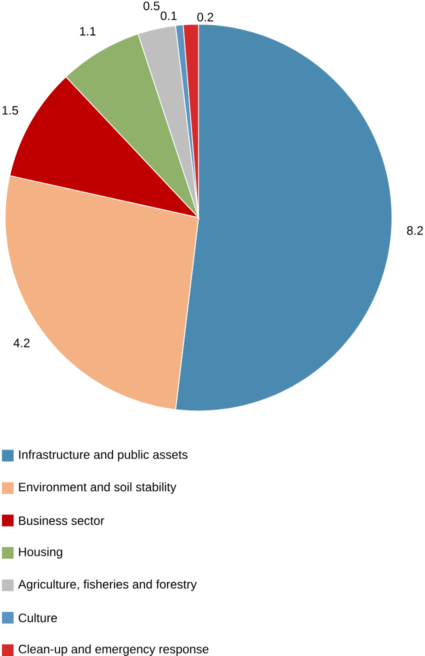  What do you see at coordinates (103, 456) in the screenshot?
I see `legend-label: Infrastructure and public assets` at bounding box center [103, 456].